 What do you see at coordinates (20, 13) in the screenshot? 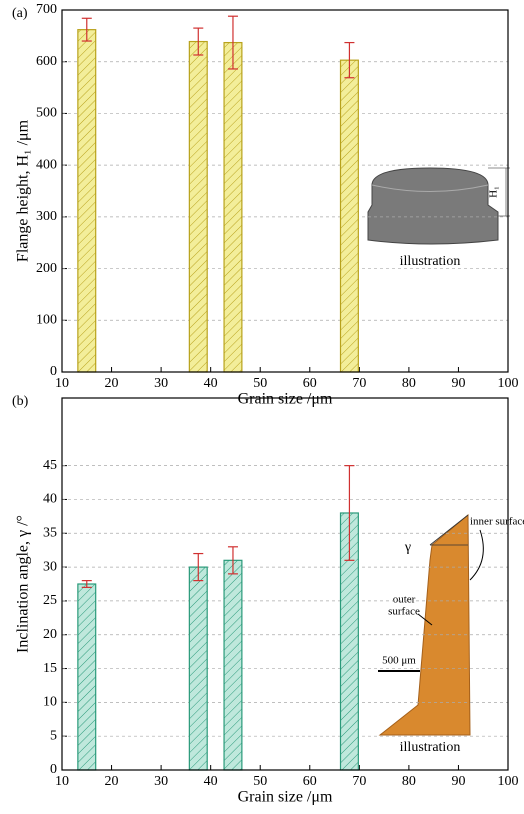
I see `panel-label: (a)` at bounding box center [20, 13].